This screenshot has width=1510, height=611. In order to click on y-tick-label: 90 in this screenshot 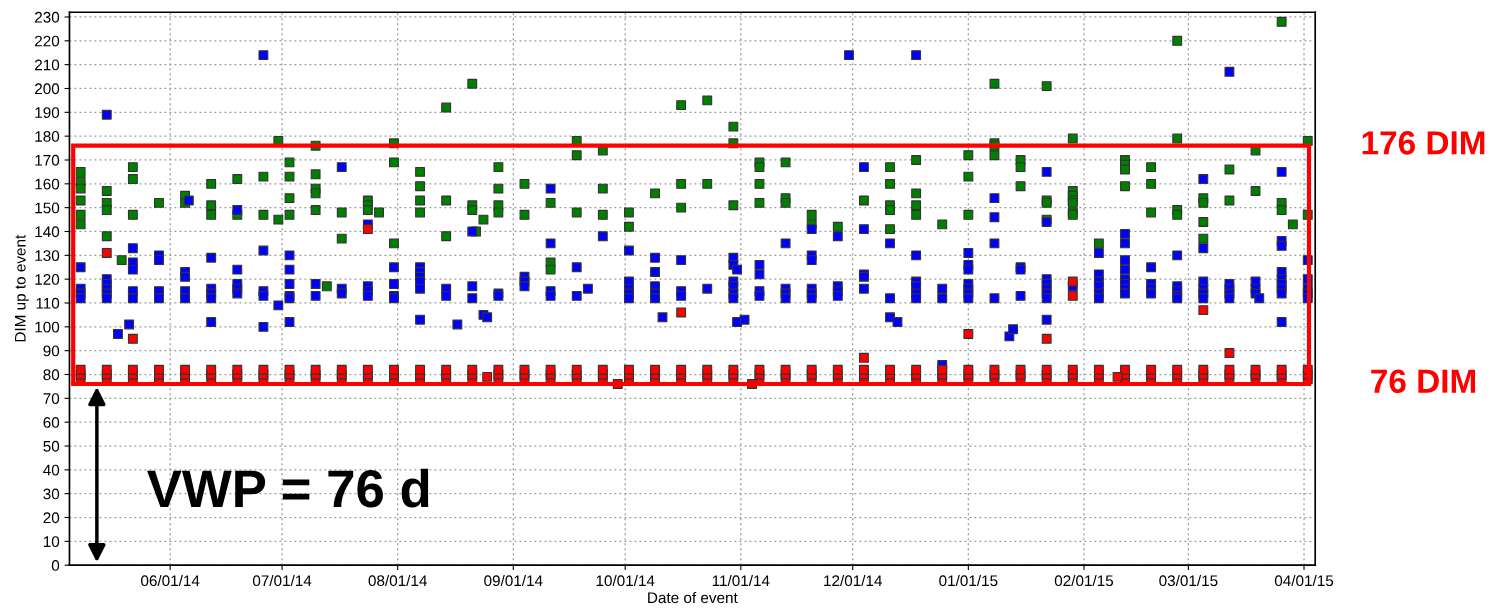, I will do `click(51, 351)`.